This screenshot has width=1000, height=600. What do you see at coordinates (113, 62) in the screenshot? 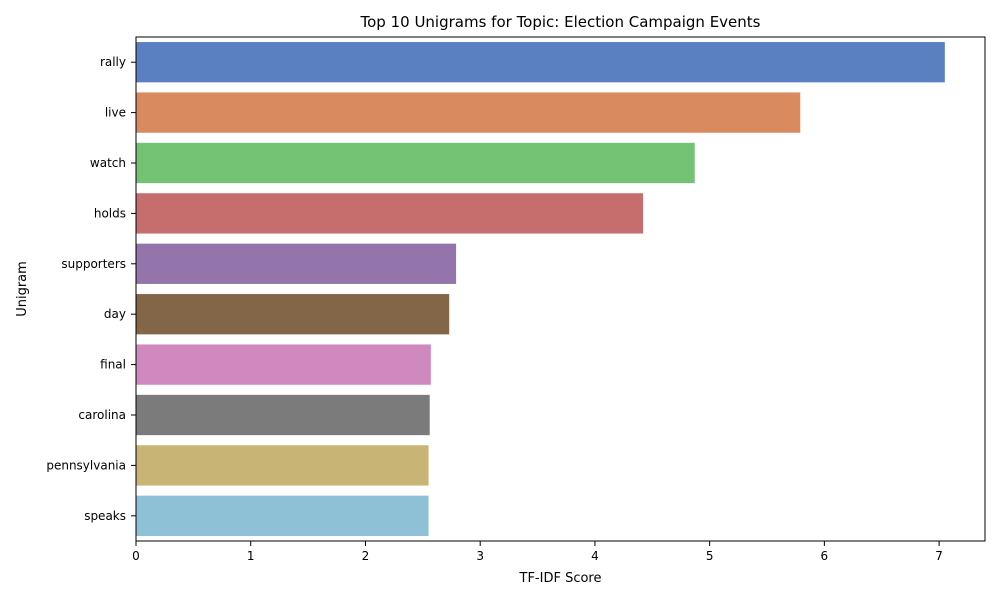
I see `y-tick-label: rally` at bounding box center [113, 62].